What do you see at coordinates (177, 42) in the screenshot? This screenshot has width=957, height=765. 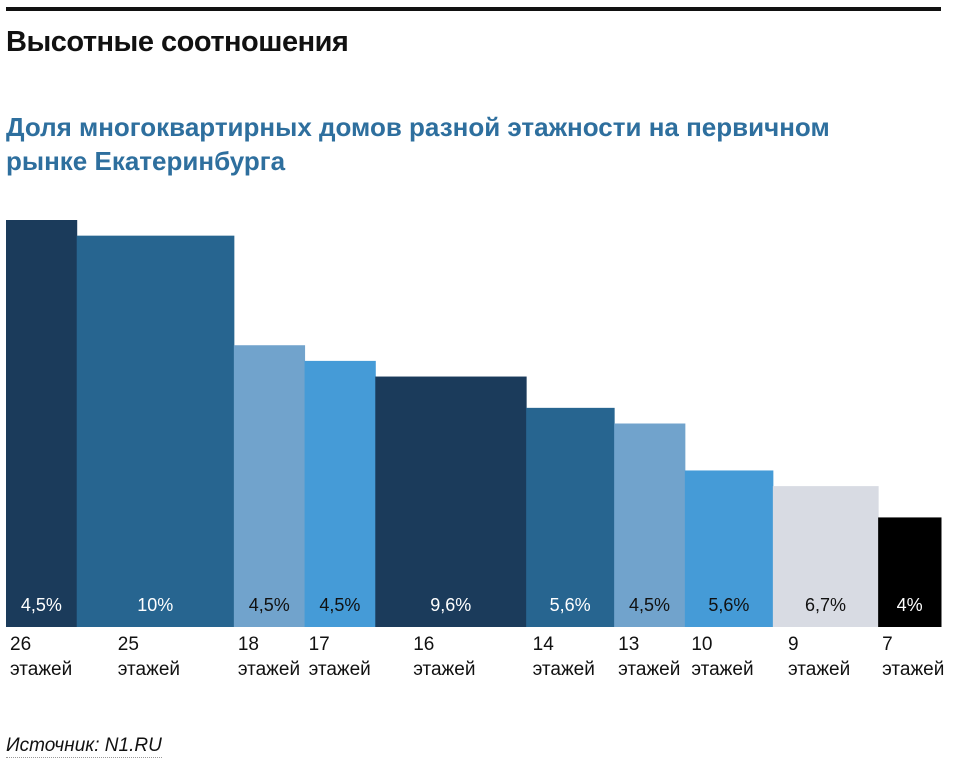 I see `page-title: Высотные соотношения` at bounding box center [177, 42].